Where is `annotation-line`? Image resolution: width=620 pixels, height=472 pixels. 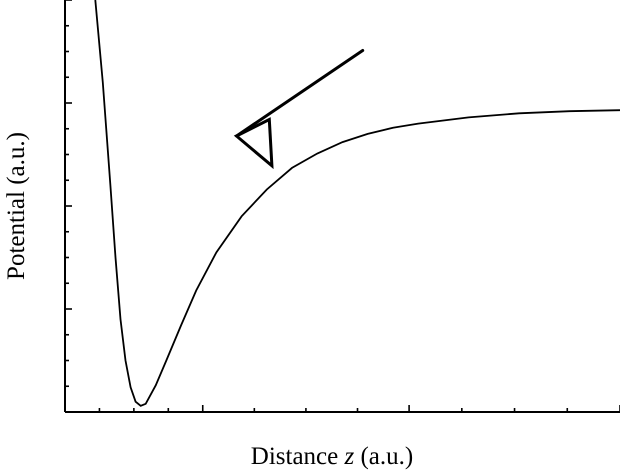
annotation-line is located at coordinates (300, 93).